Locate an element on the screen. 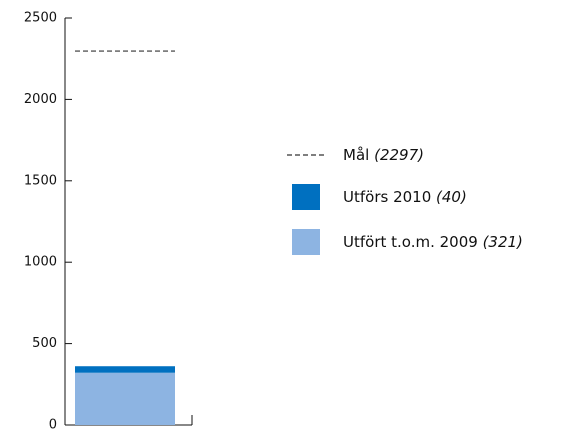 This screenshot has width=584, height=430. legend-name: Mål is located at coordinates (356, 155).